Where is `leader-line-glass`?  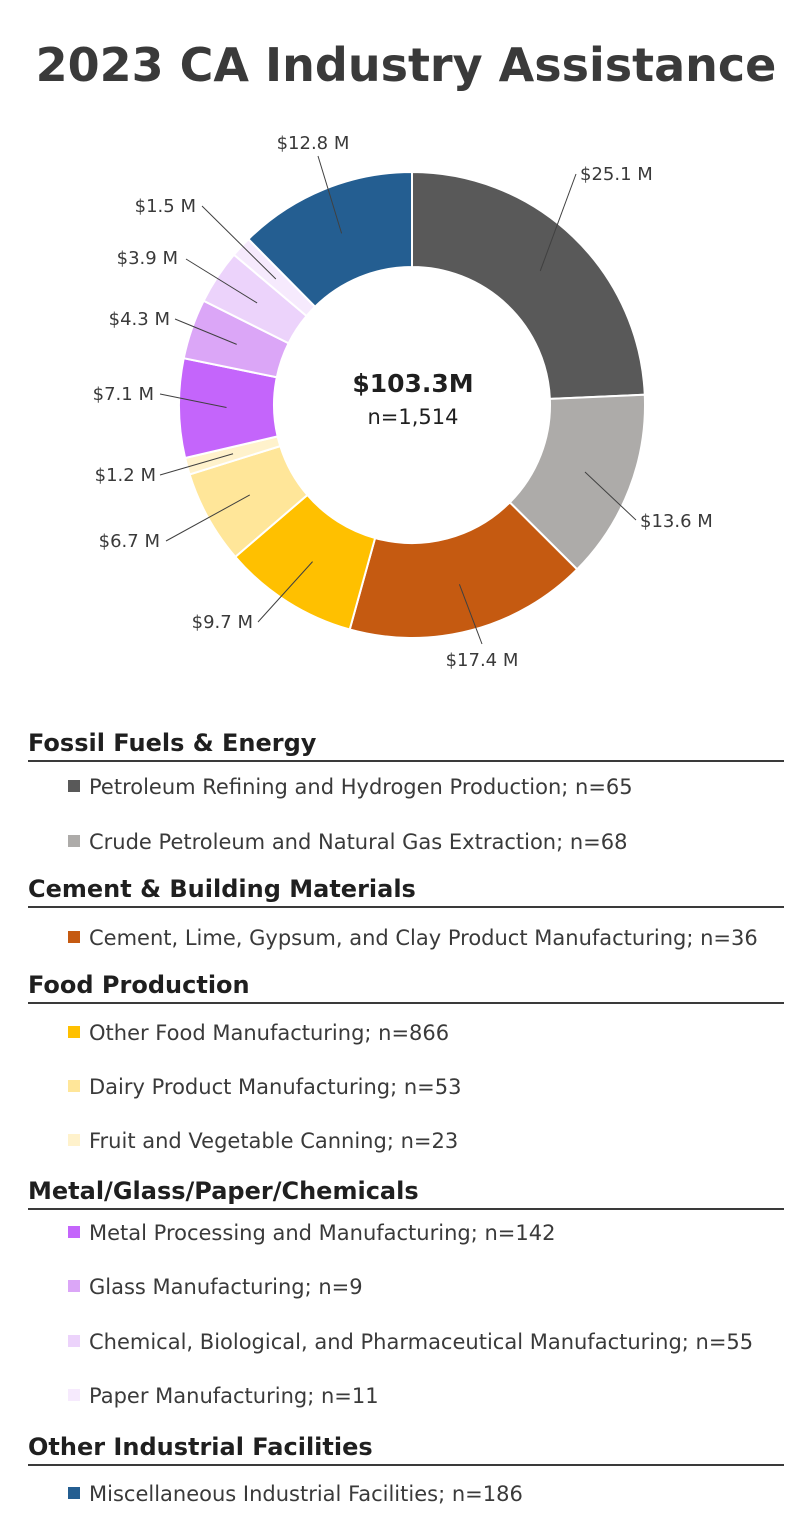 leader-line-glass is located at coordinates (205, 331).